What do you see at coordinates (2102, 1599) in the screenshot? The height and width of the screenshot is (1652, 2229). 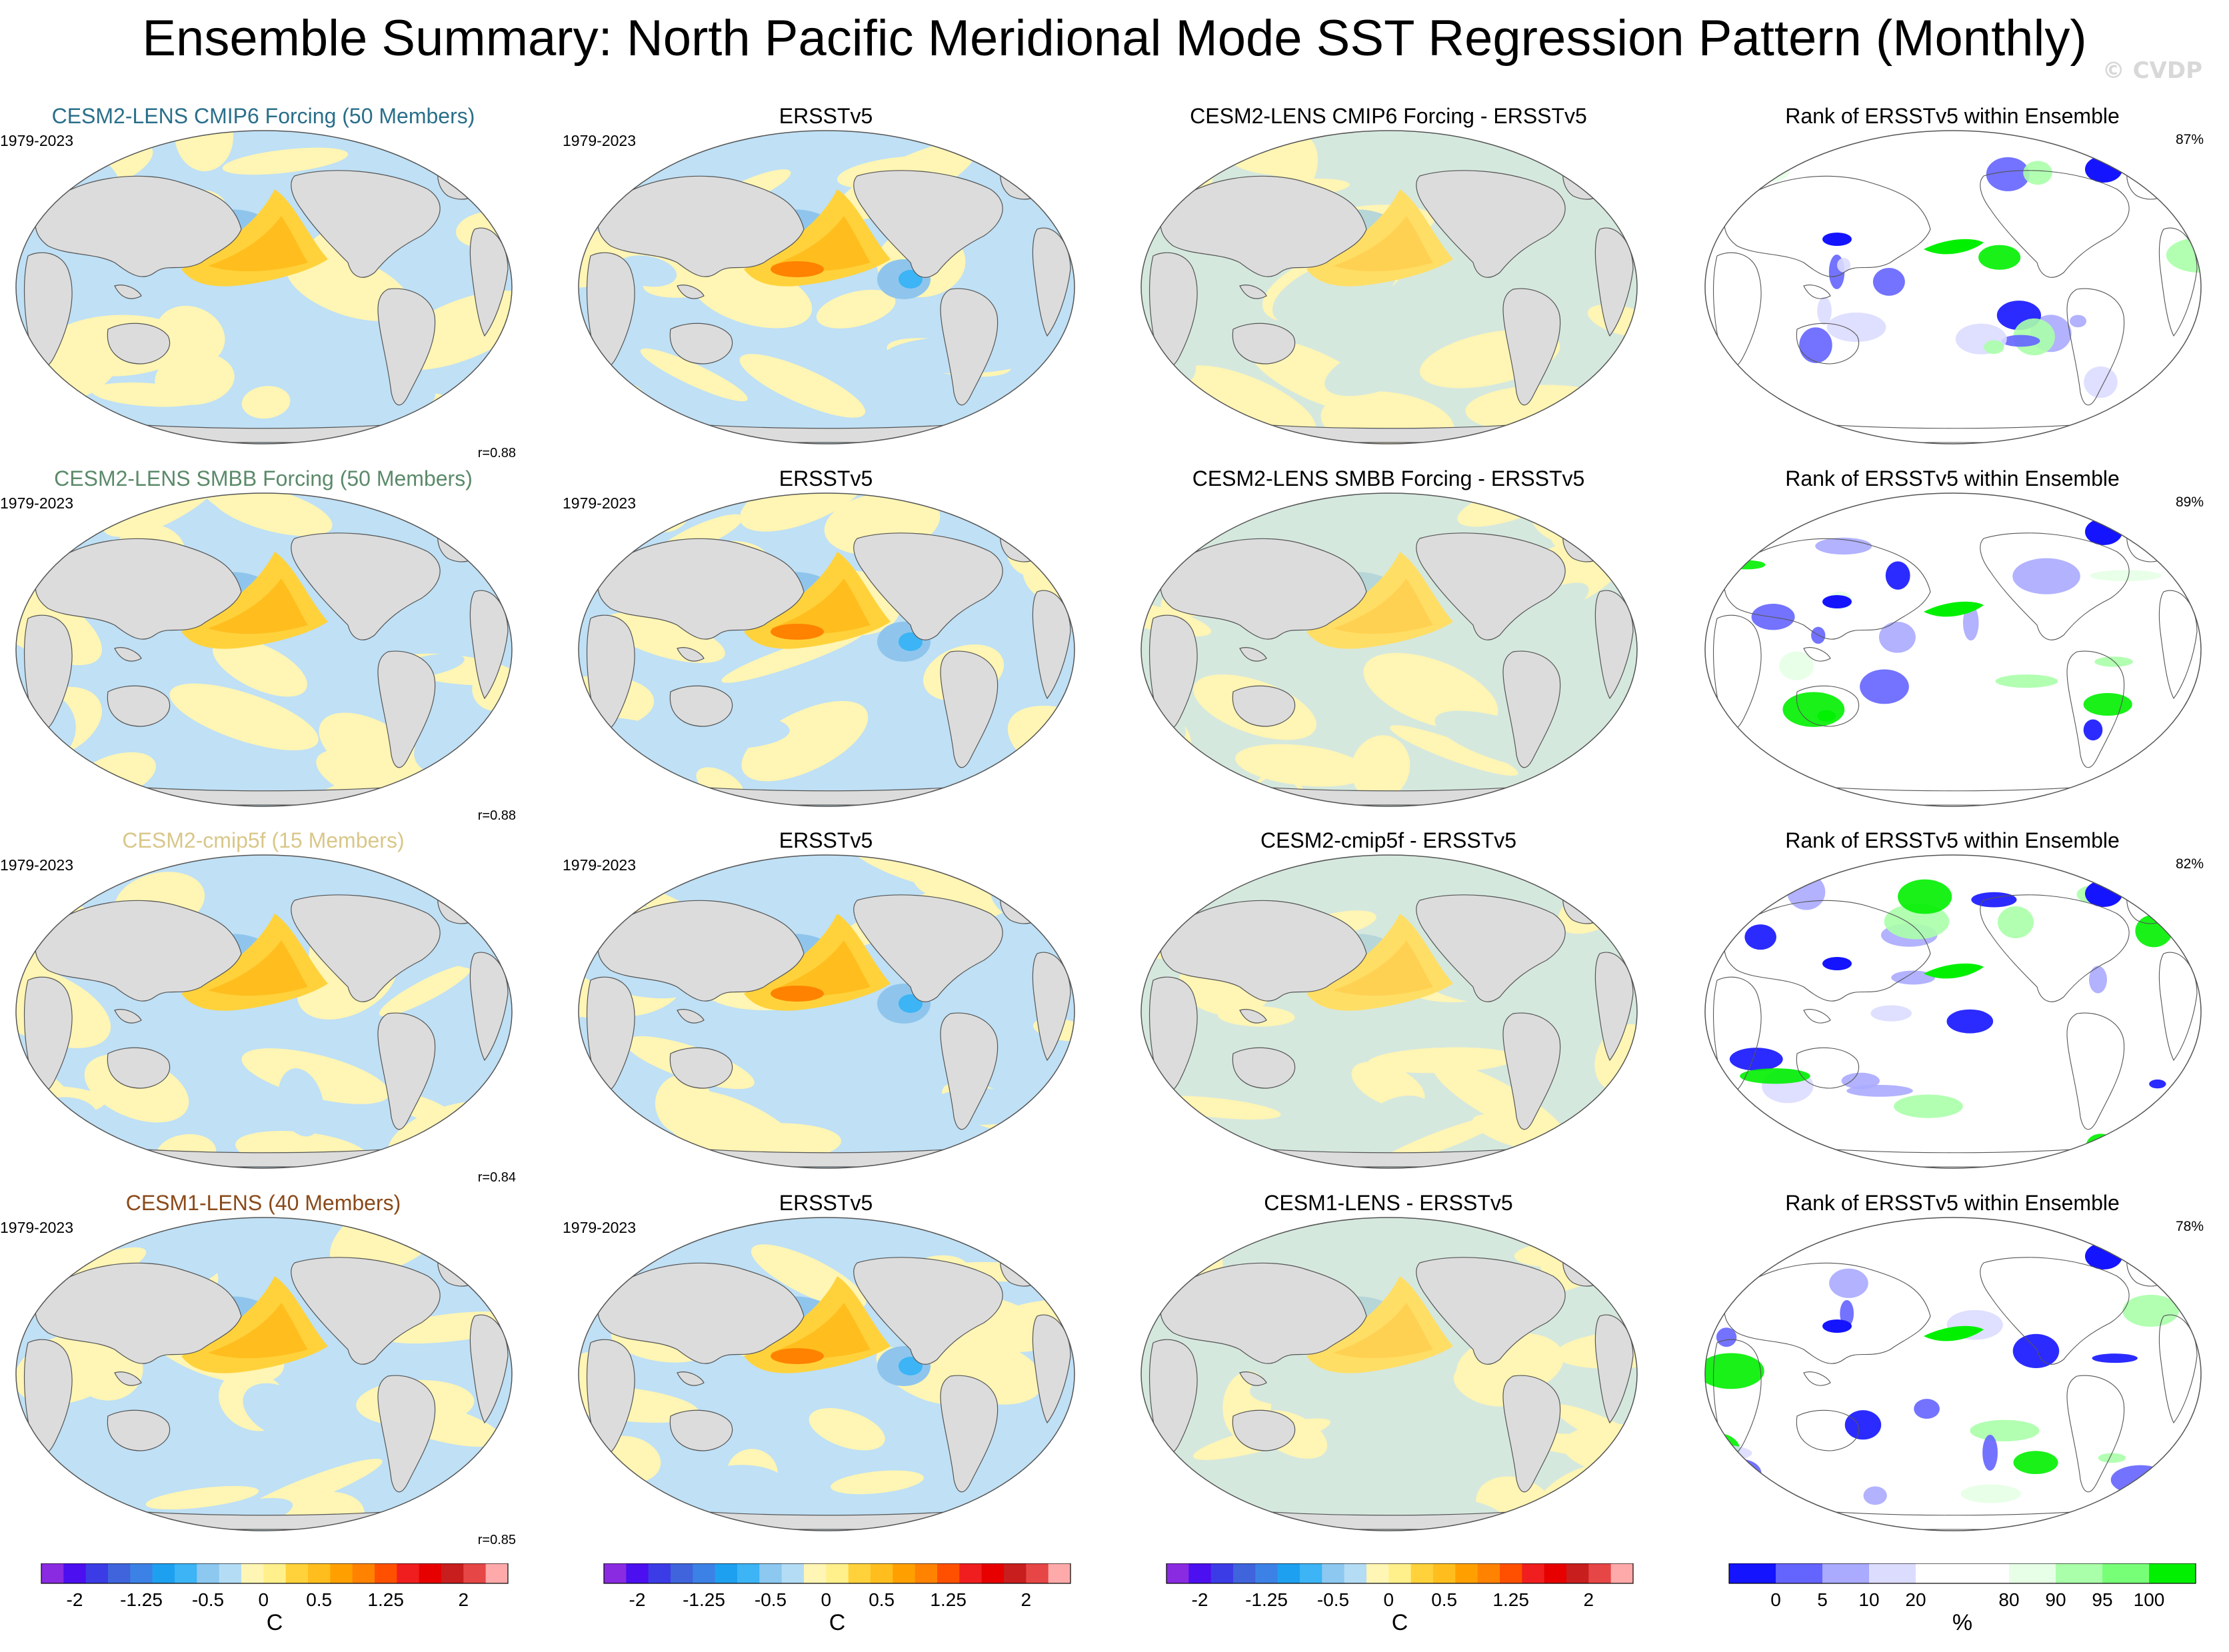 I see `colorbar-tick-label: 95` at bounding box center [2102, 1599].